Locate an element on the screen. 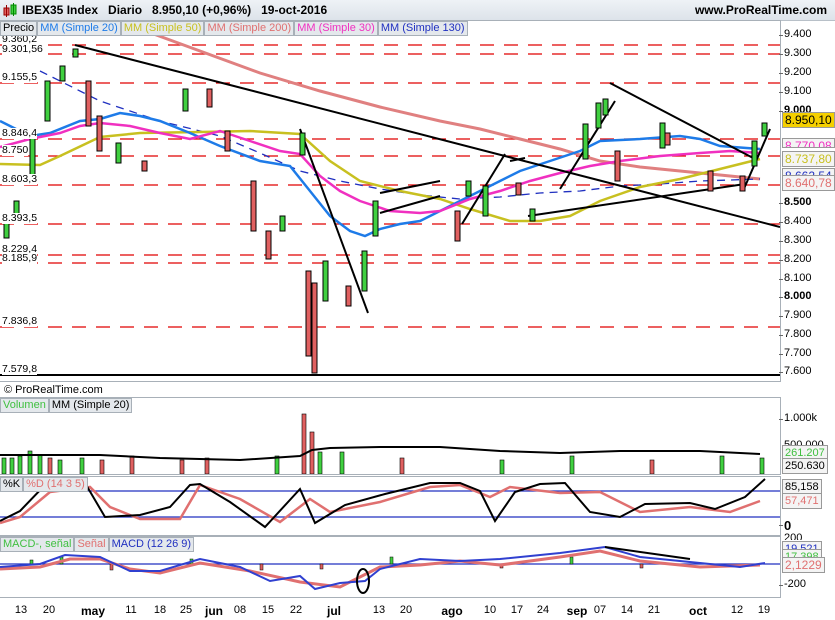 The image size is (835, 620). x-tick-label: 07 is located at coordinates (600, 610).